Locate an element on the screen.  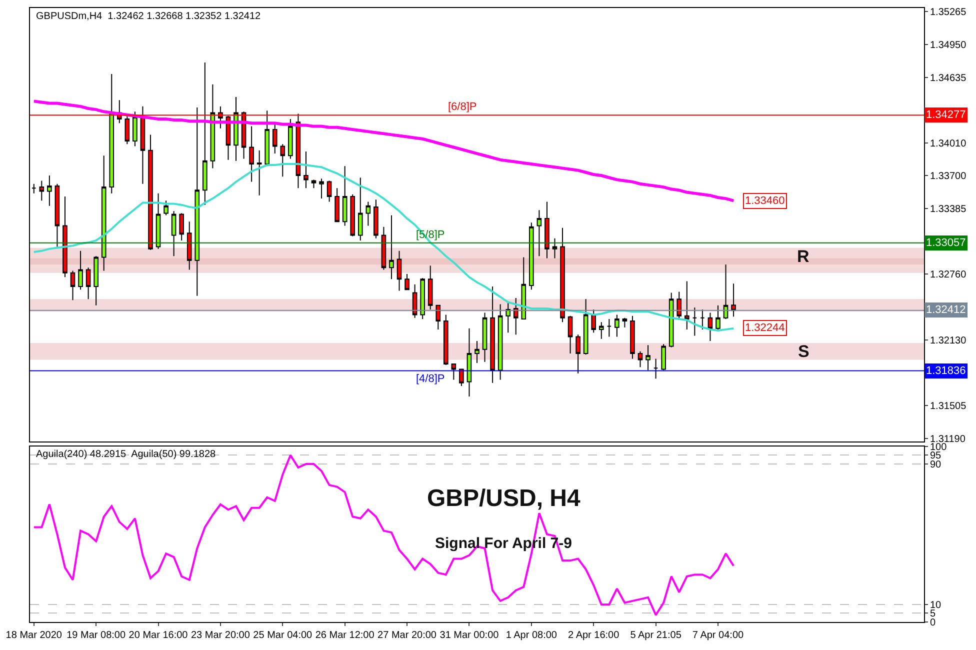
text: GBP/USD, H4 is located at coordinates (504, 498).